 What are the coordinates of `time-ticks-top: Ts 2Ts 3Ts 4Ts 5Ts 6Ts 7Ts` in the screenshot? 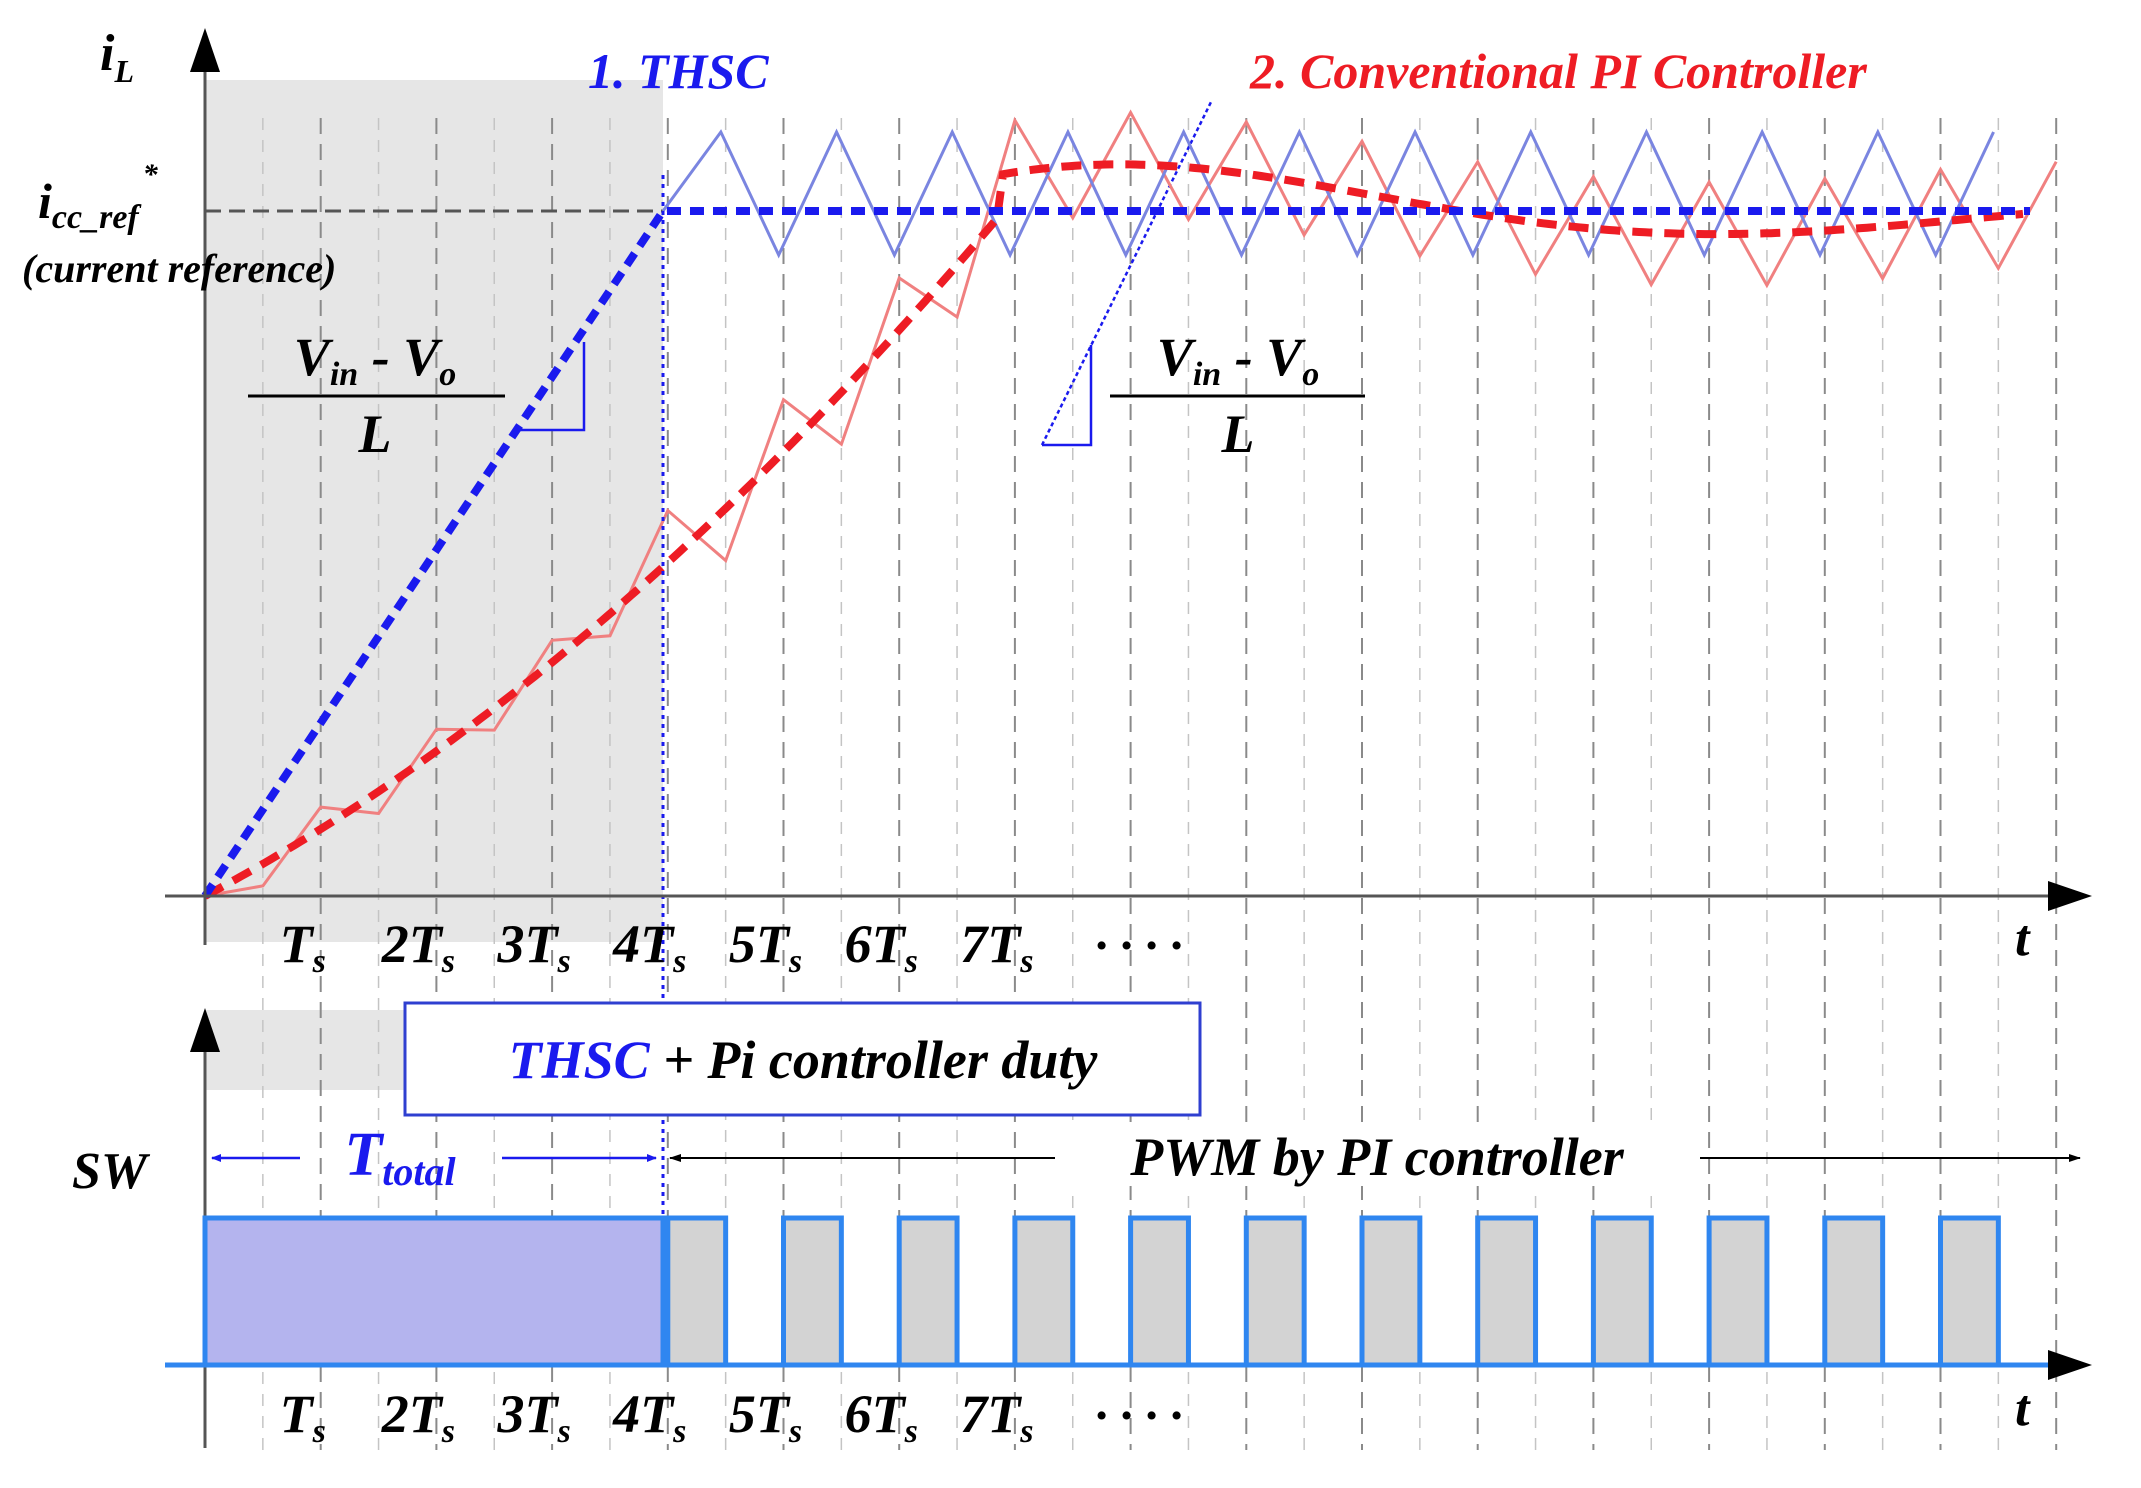 It's located at (657, 947).